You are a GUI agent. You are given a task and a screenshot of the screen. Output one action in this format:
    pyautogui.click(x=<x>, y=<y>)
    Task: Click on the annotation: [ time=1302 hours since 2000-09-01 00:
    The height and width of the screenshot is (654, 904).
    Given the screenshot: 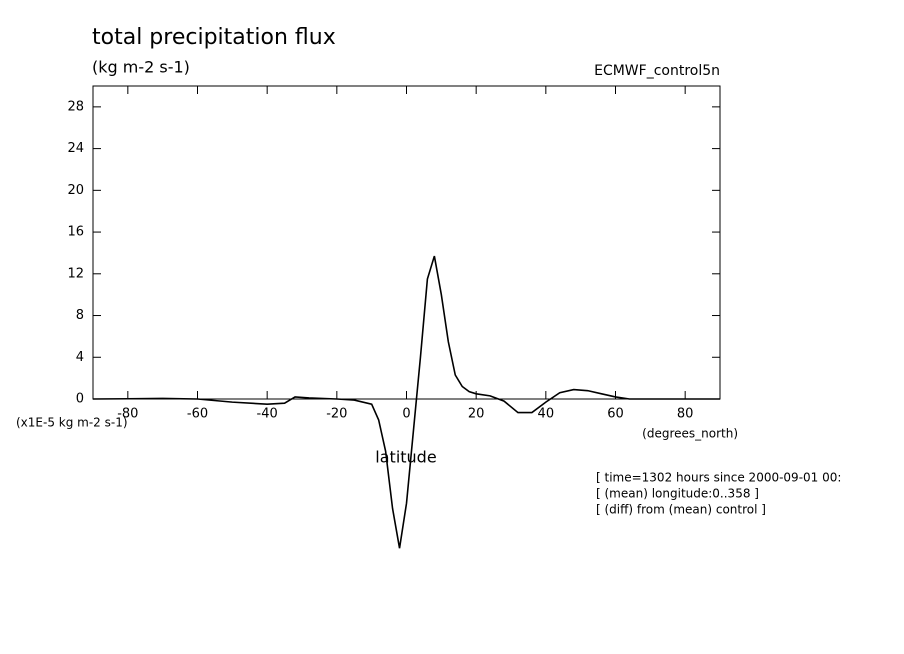 What is the action you would take?
    pyautogui.click(x=718, y=478)
    